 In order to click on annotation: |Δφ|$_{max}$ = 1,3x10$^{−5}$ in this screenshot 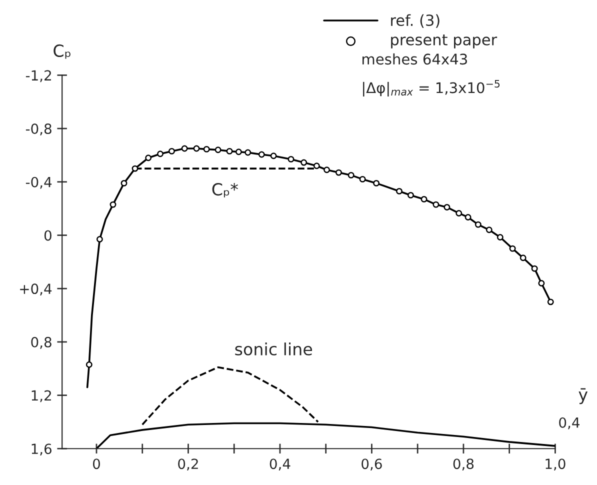, I will do `click(431, 88)`.